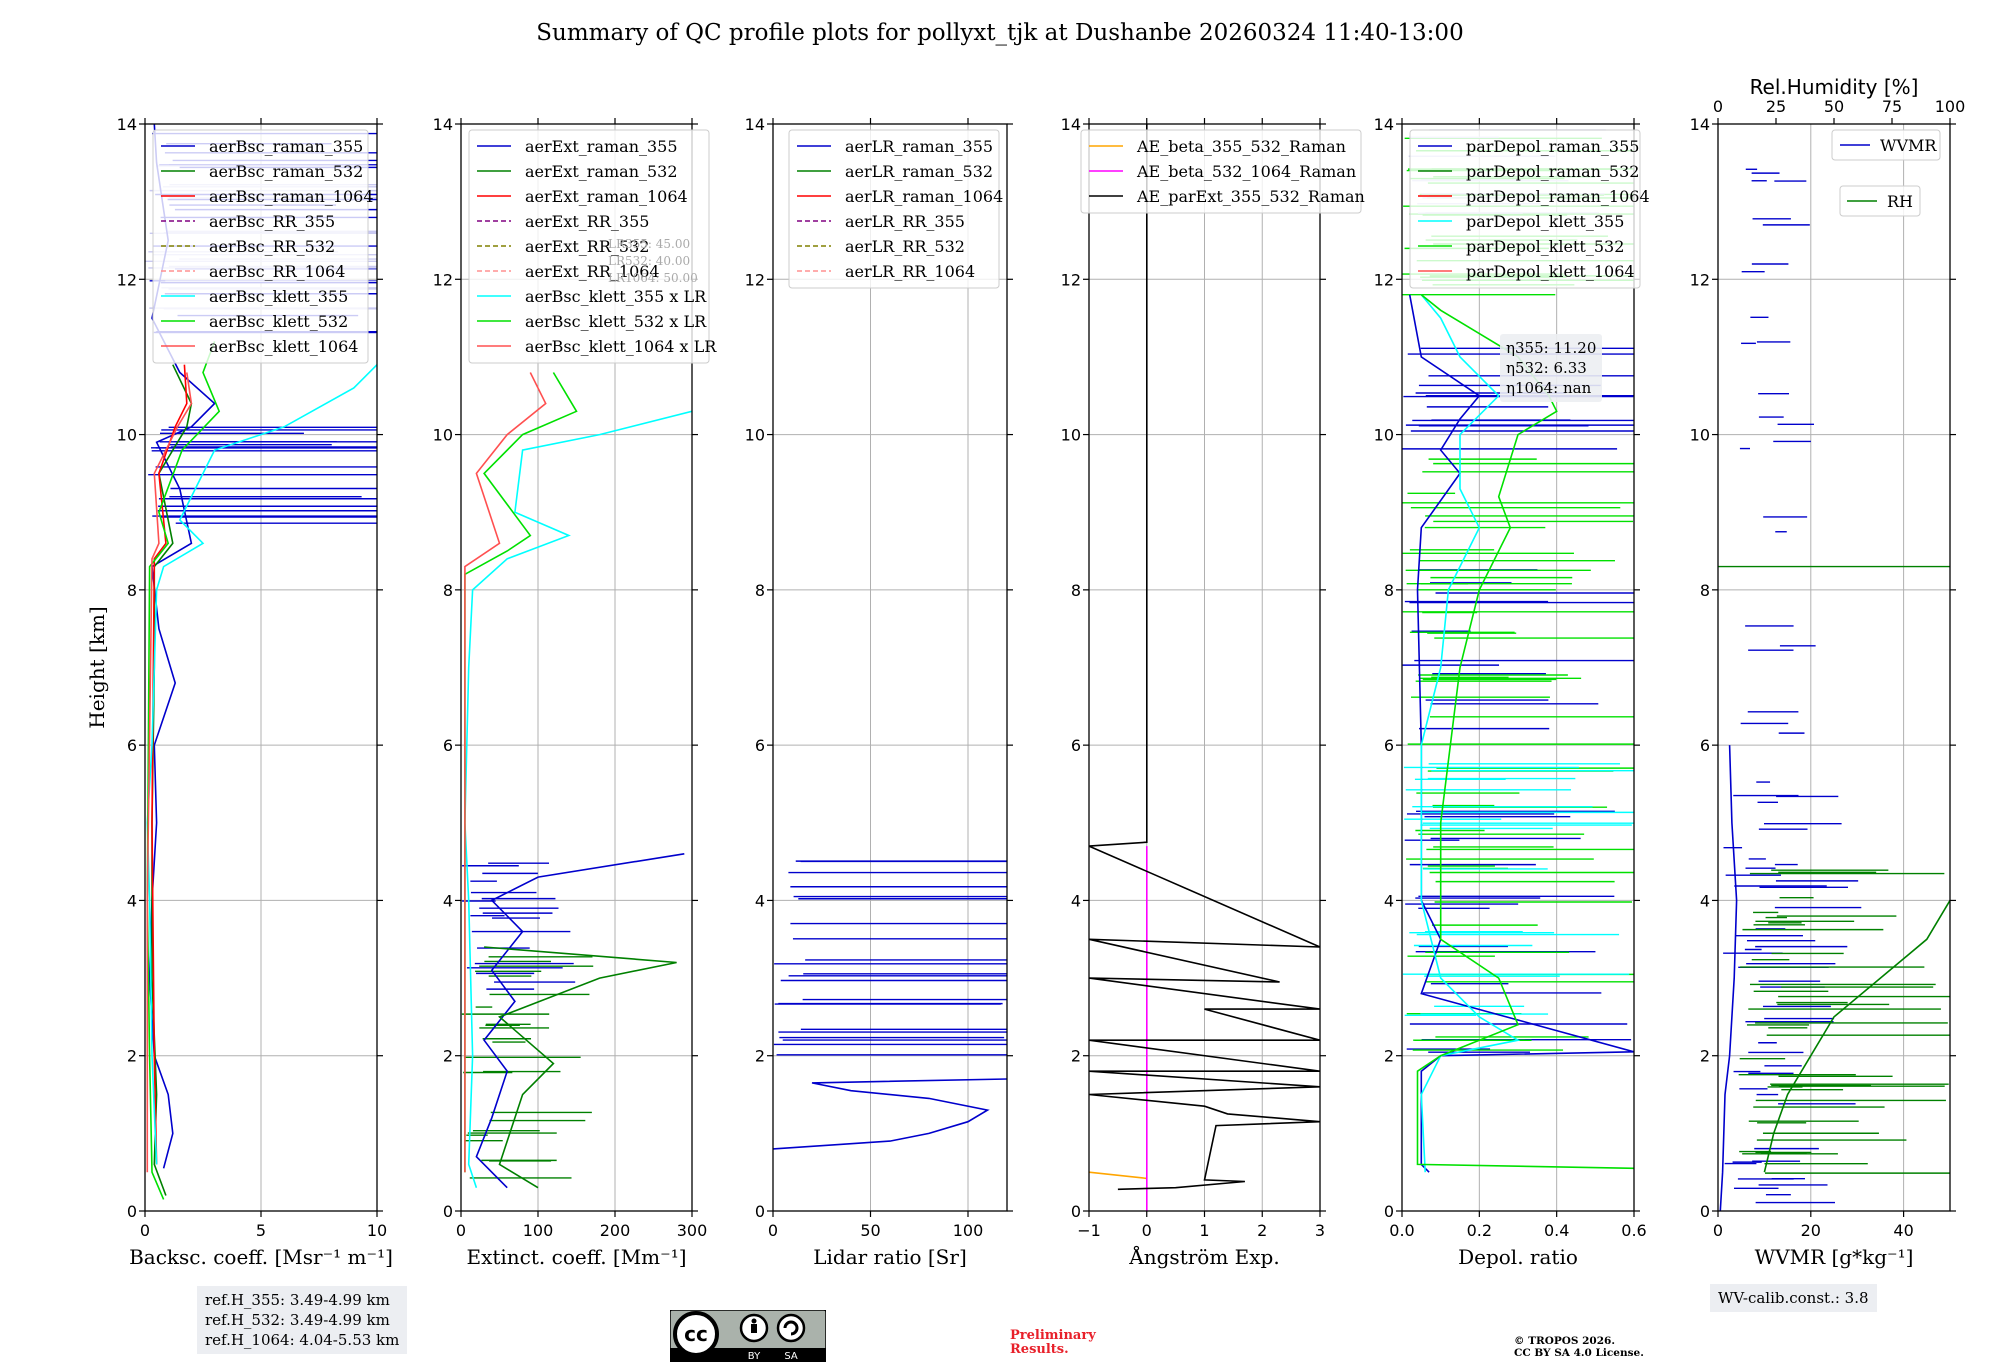 This screenshot has width=2000, height=1362. Describe the element at coordinates (538, 1230) in the screenshot. I see `x-tick-label: 100` at that location.